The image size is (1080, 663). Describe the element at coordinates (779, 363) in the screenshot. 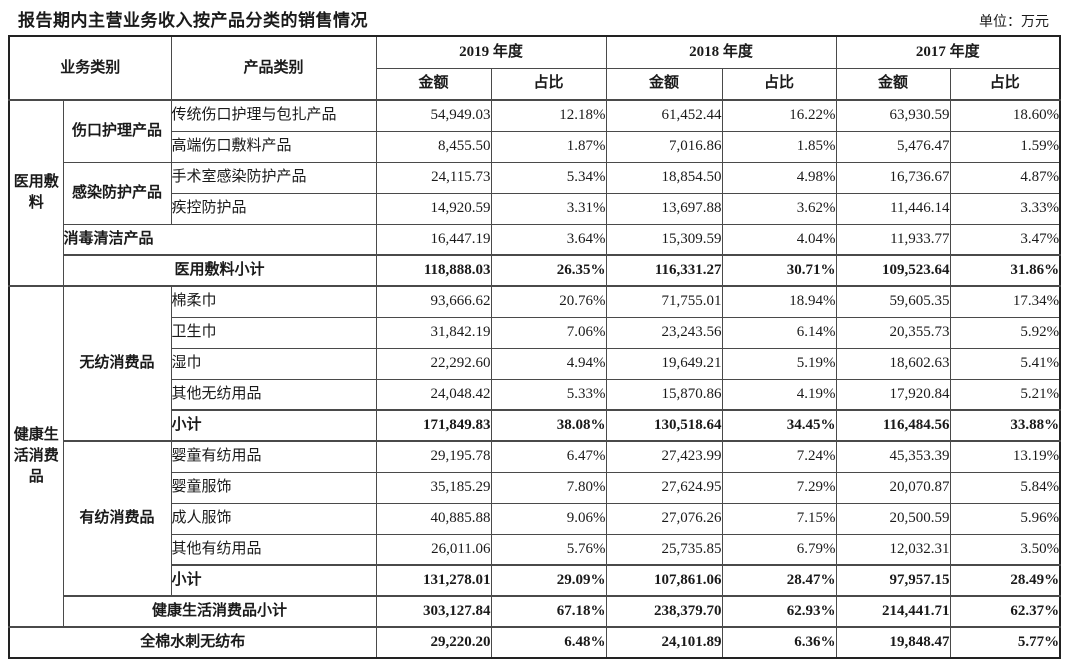

I see `ratio-cell: 5.19%` at that location.